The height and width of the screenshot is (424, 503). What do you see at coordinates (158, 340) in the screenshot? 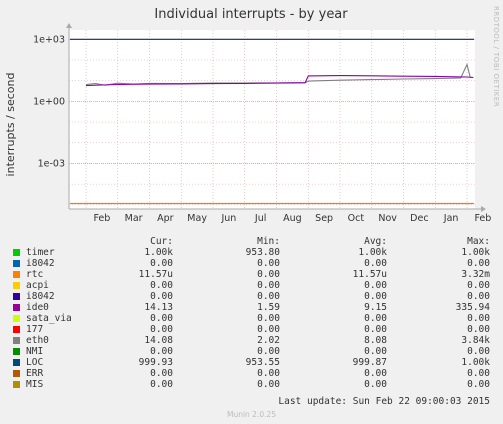
I see `legend-cur: 14.08` at bounding box center [158, 340].